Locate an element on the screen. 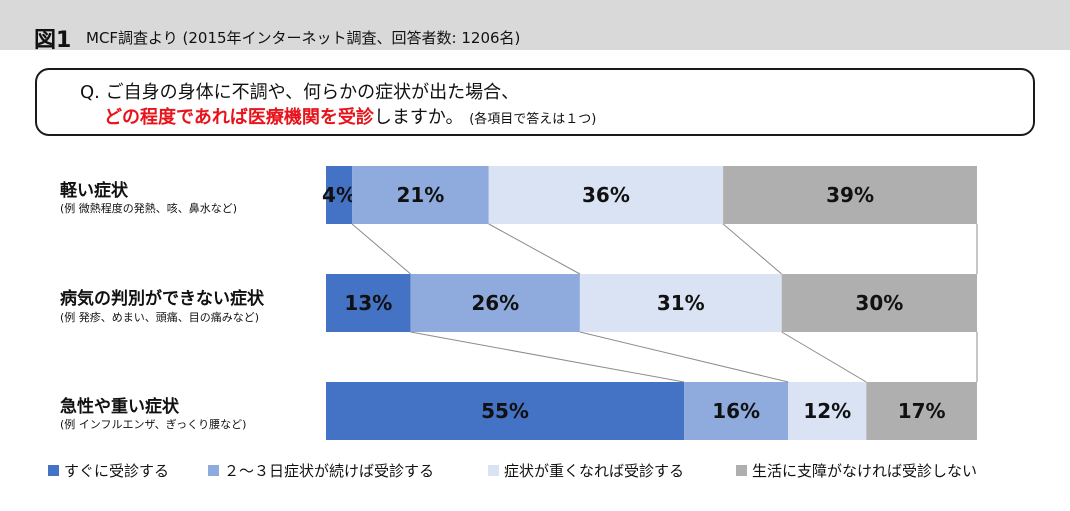 The image size is (1070, 511). legend-item-no-visit: 生活に支障がなければ受診しない is located at coordinates (856, 470).